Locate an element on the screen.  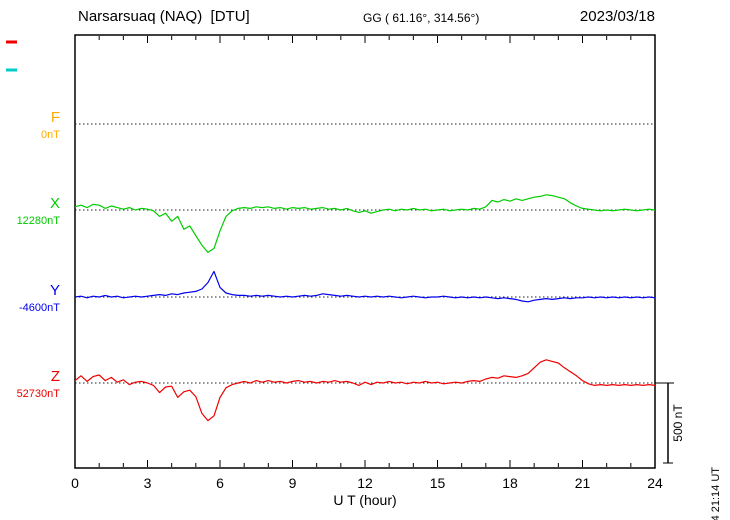
series-line-Y is located at coordinates (365, 286).